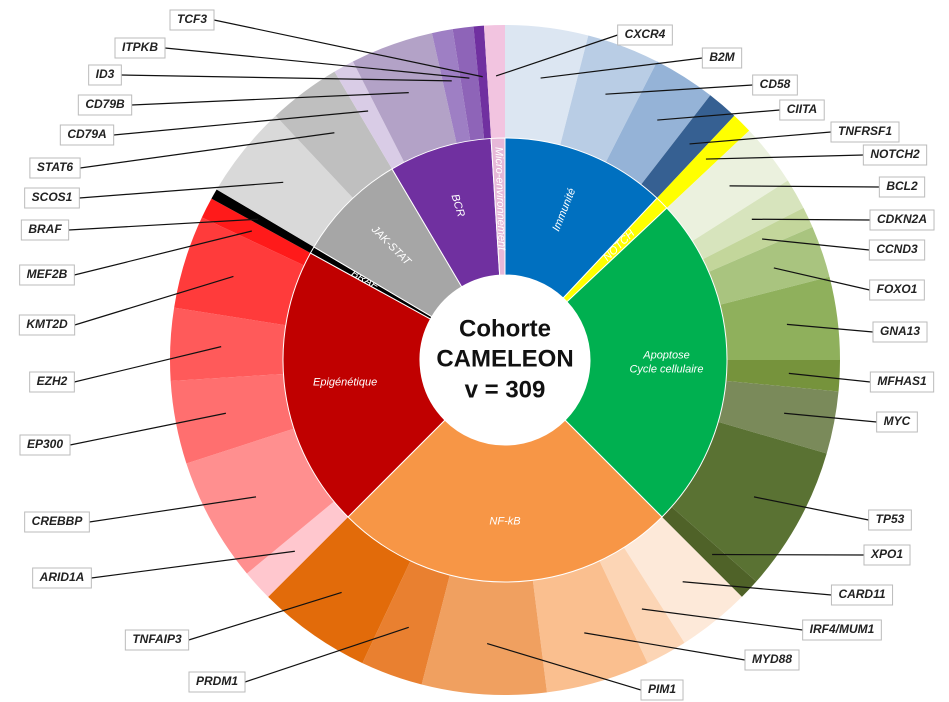  Describe the element at coordinates (105, 74) in the screenshot. I see `gene-label: ID3` at that location.